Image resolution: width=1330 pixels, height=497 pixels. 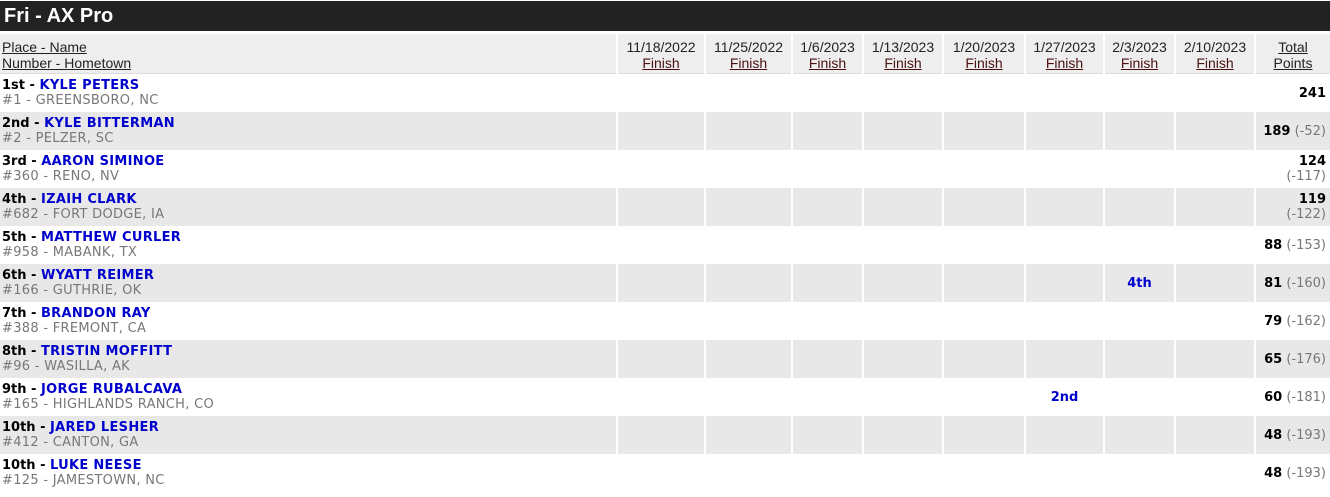 I want to click on total-points: 60, so click(x=1273, y=397).